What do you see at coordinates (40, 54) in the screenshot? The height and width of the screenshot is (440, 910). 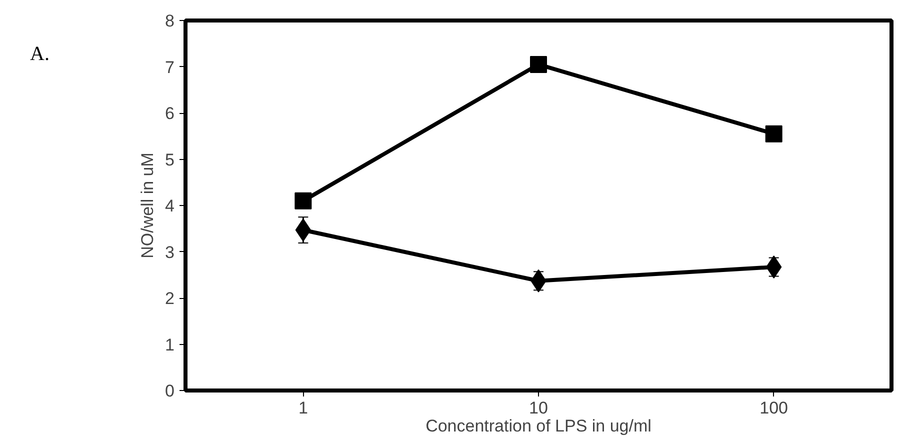 I see `text: A.` at bounding box center [40, 54].